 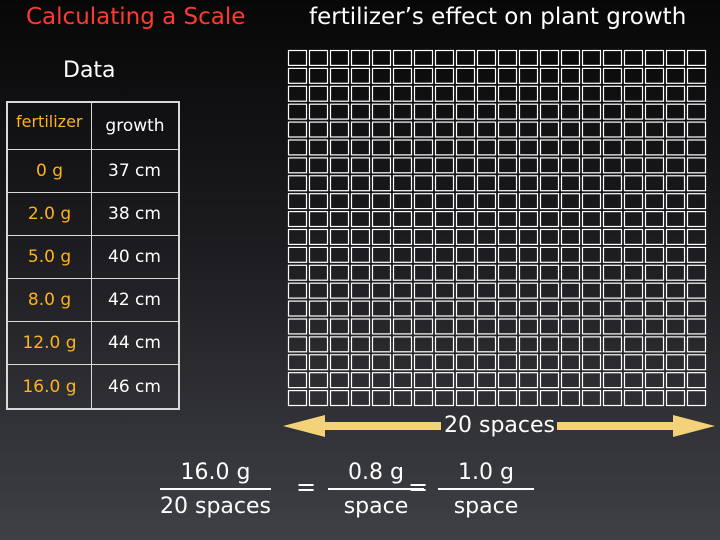 I want to click on table-cell-growth: 38 cm, so click(x=135, y=214).